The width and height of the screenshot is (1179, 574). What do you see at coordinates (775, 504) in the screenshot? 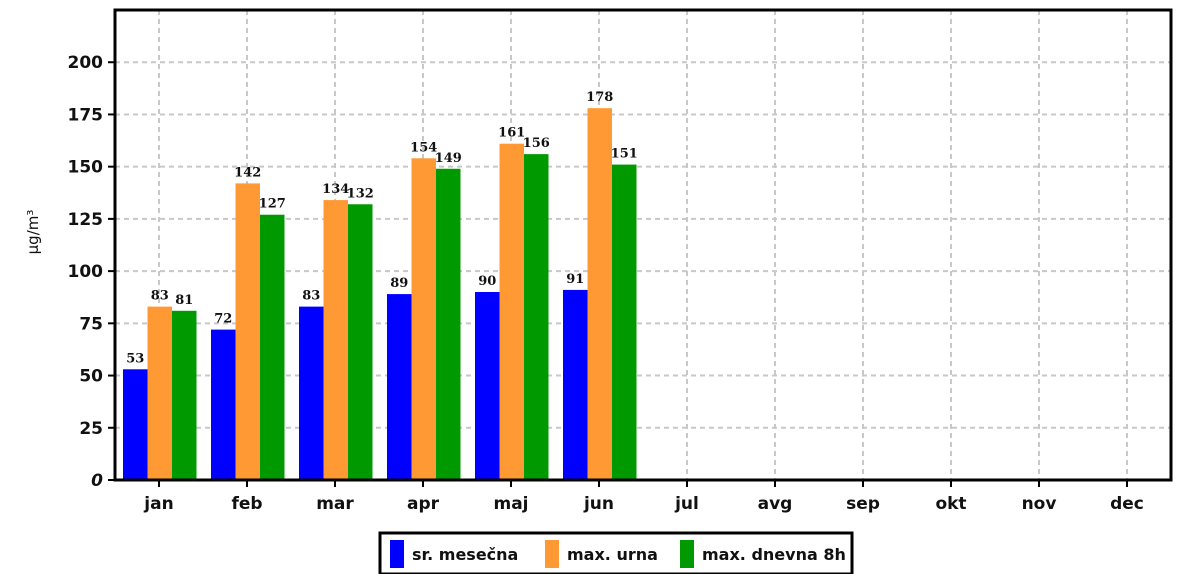
I see `x-tick-label: avg` at bounding box center [775, 504].